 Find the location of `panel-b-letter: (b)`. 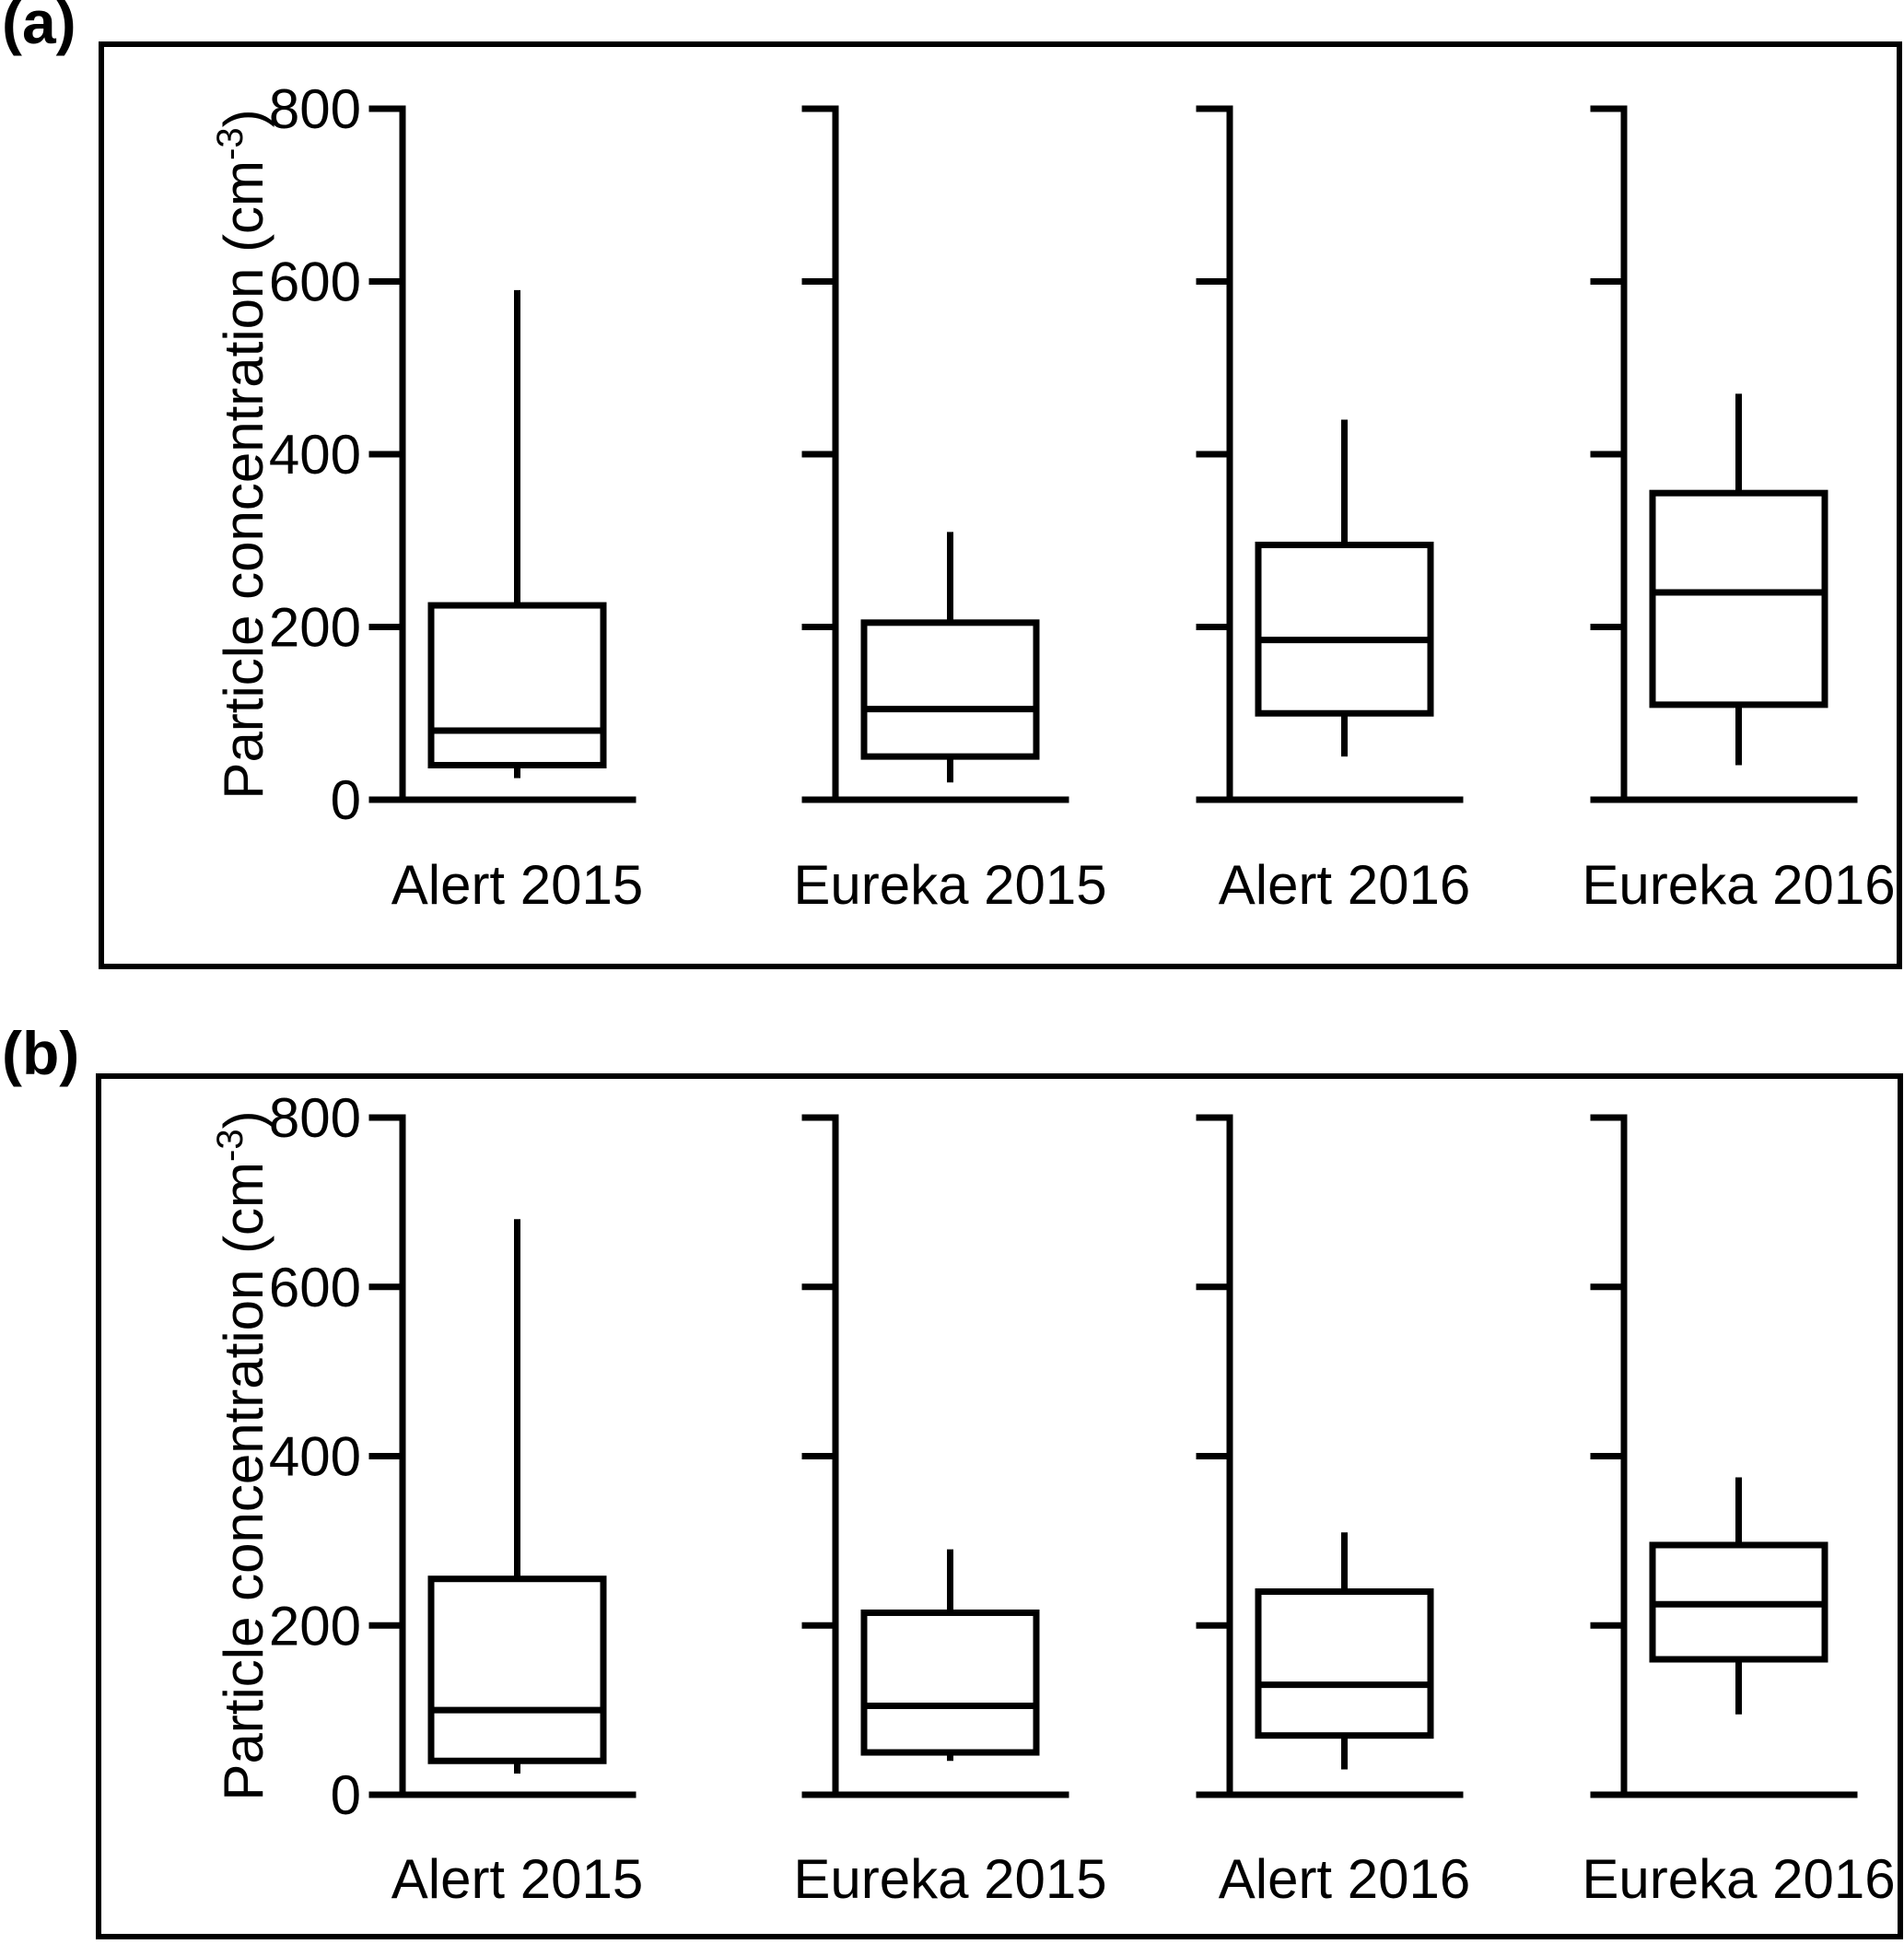

panel-b-letter: (b) is located at coordinates (40, 1053).